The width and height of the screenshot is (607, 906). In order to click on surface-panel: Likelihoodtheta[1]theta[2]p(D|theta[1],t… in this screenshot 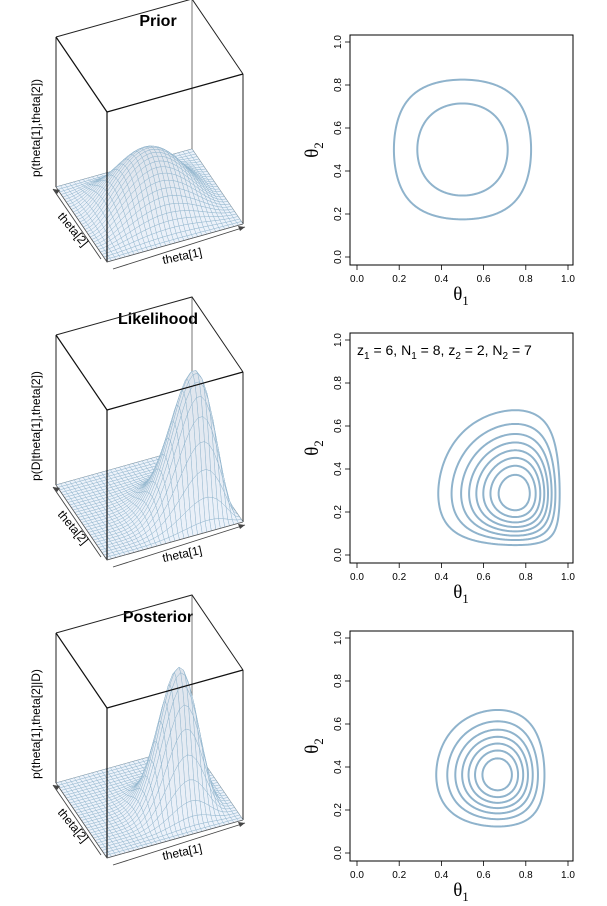, I will do `click(137, 432)`.